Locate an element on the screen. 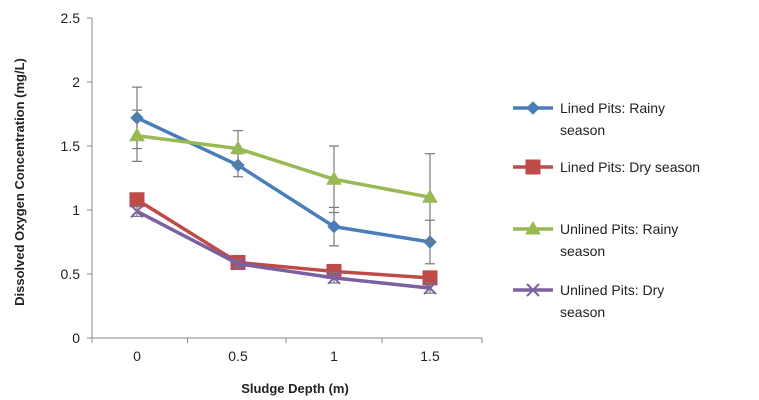  x-tick-label: 0 is located at coordinates (137, 356).